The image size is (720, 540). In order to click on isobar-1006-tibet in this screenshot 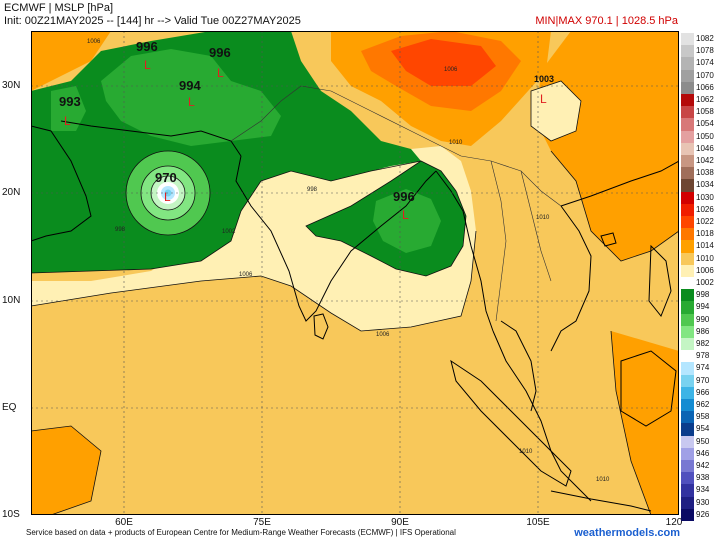, I will do `click(556, 111)`.